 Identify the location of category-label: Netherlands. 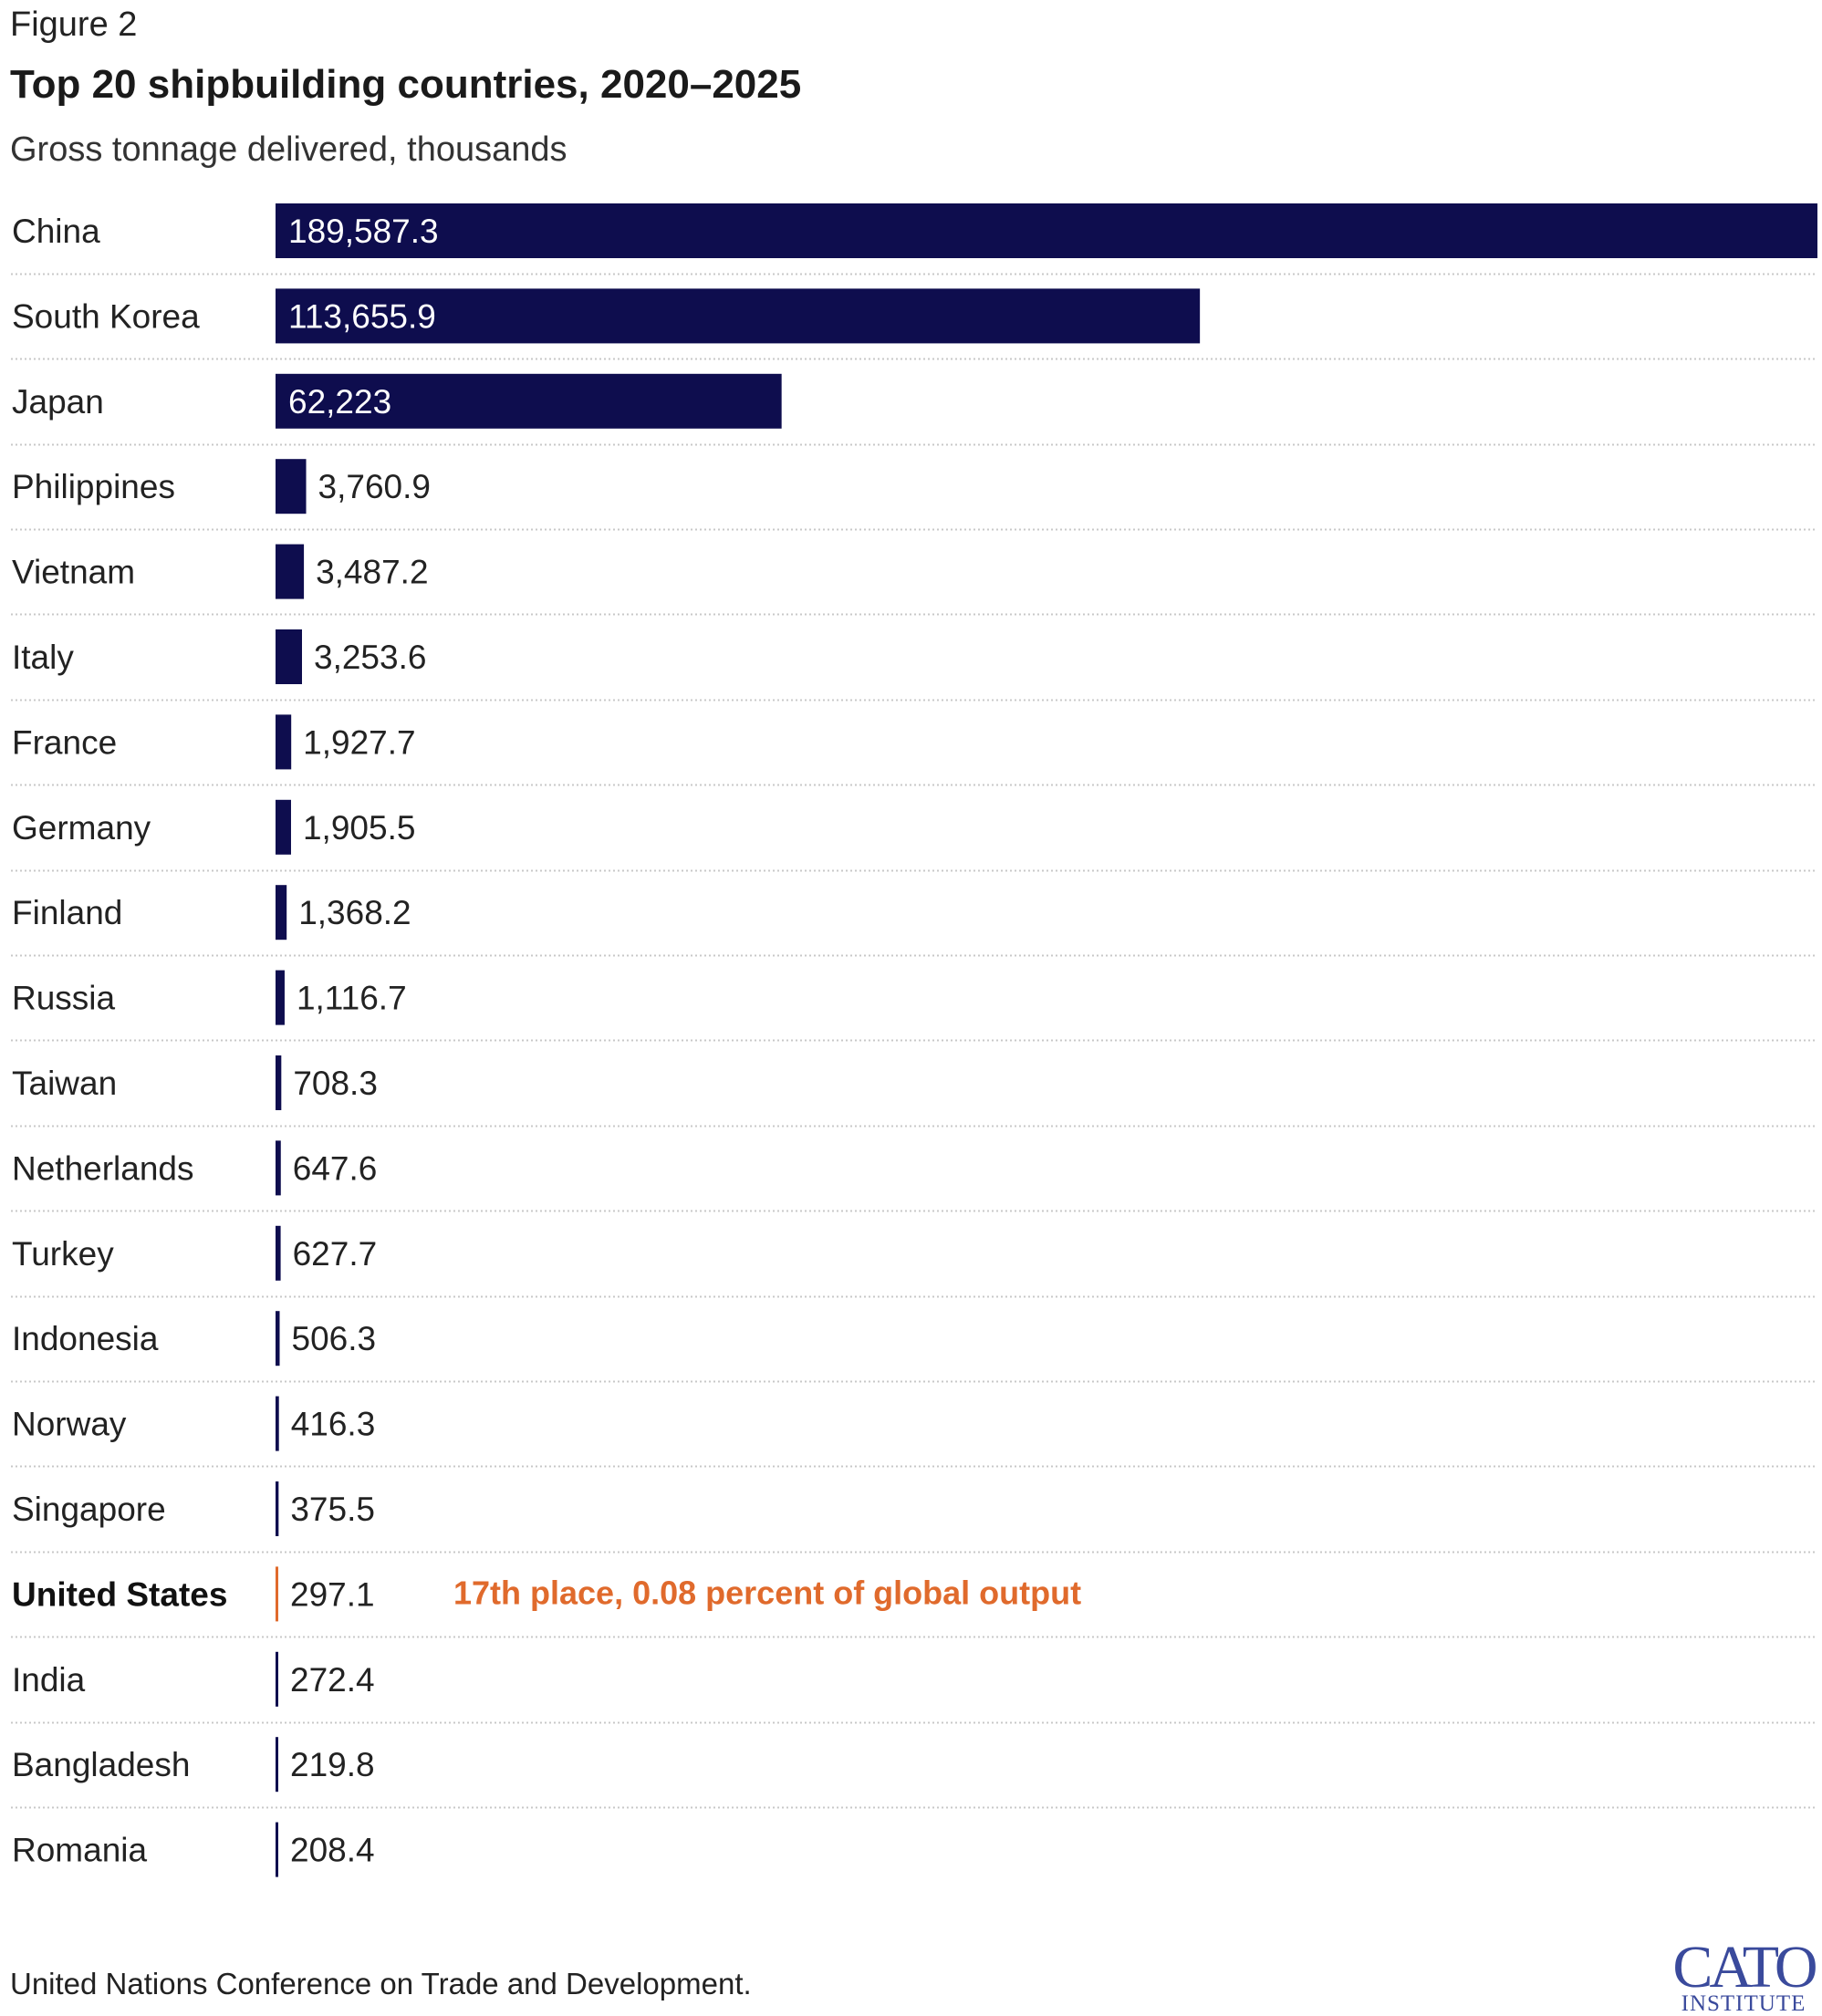
(103, 1168).